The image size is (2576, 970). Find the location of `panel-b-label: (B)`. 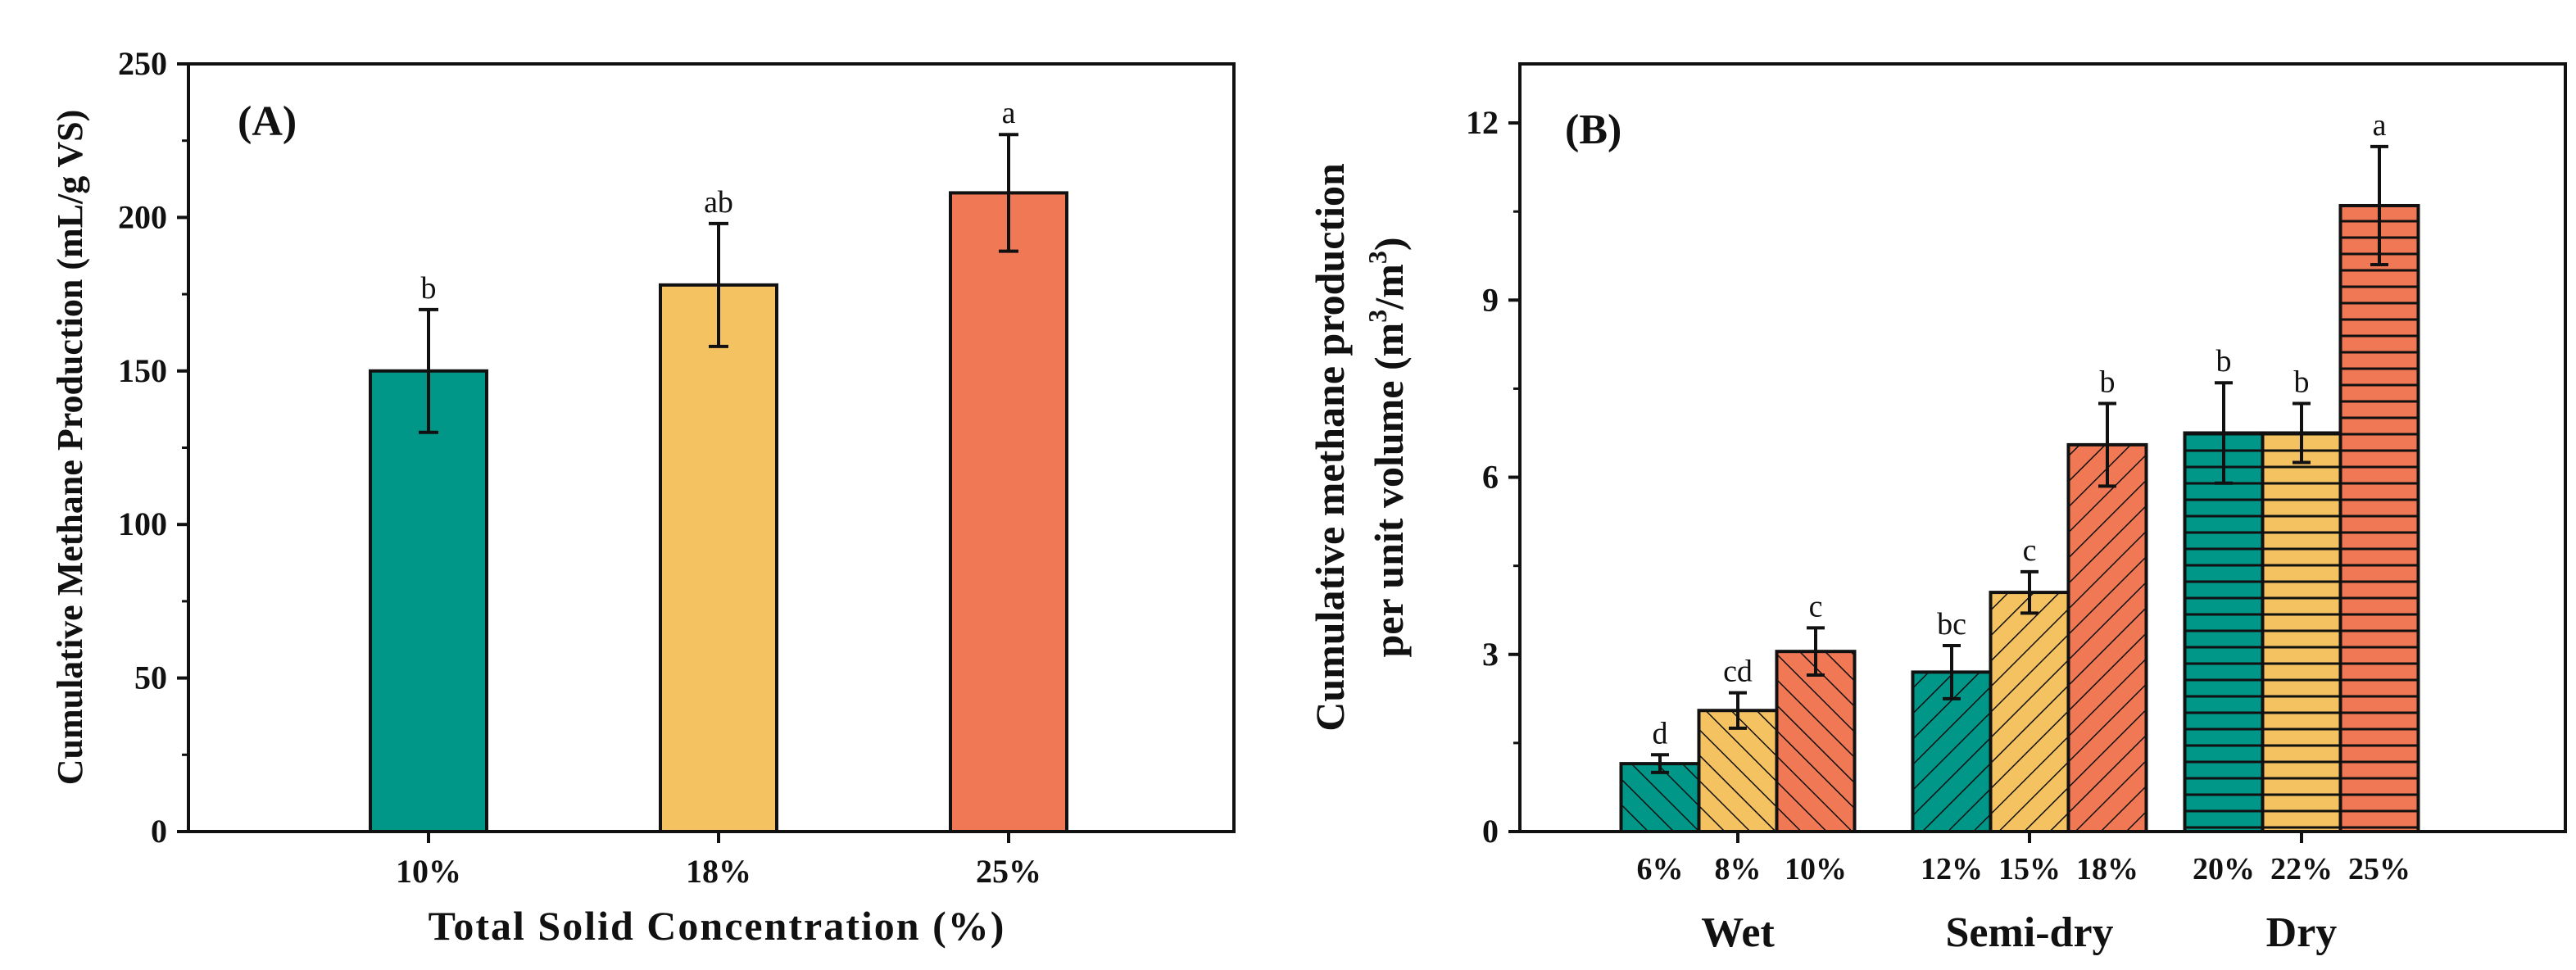

panel-b-label: (B) is located at coordinates (1593, 130).